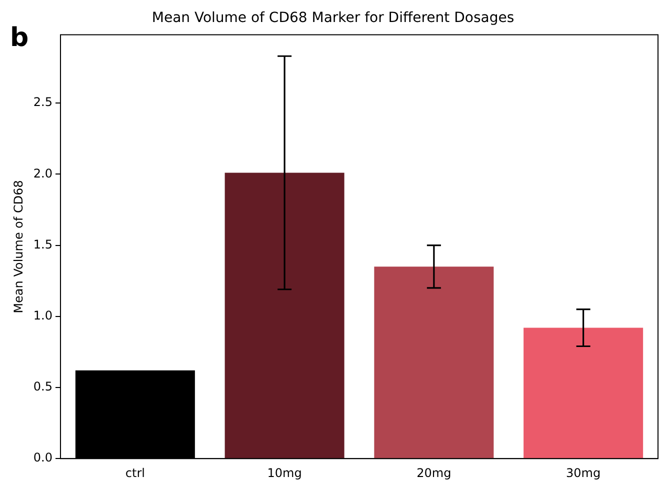  Describe the element at coordinates (18, 247) in the screenshot. I see `y-axis-title: Mean Volume of CD68` at that location.